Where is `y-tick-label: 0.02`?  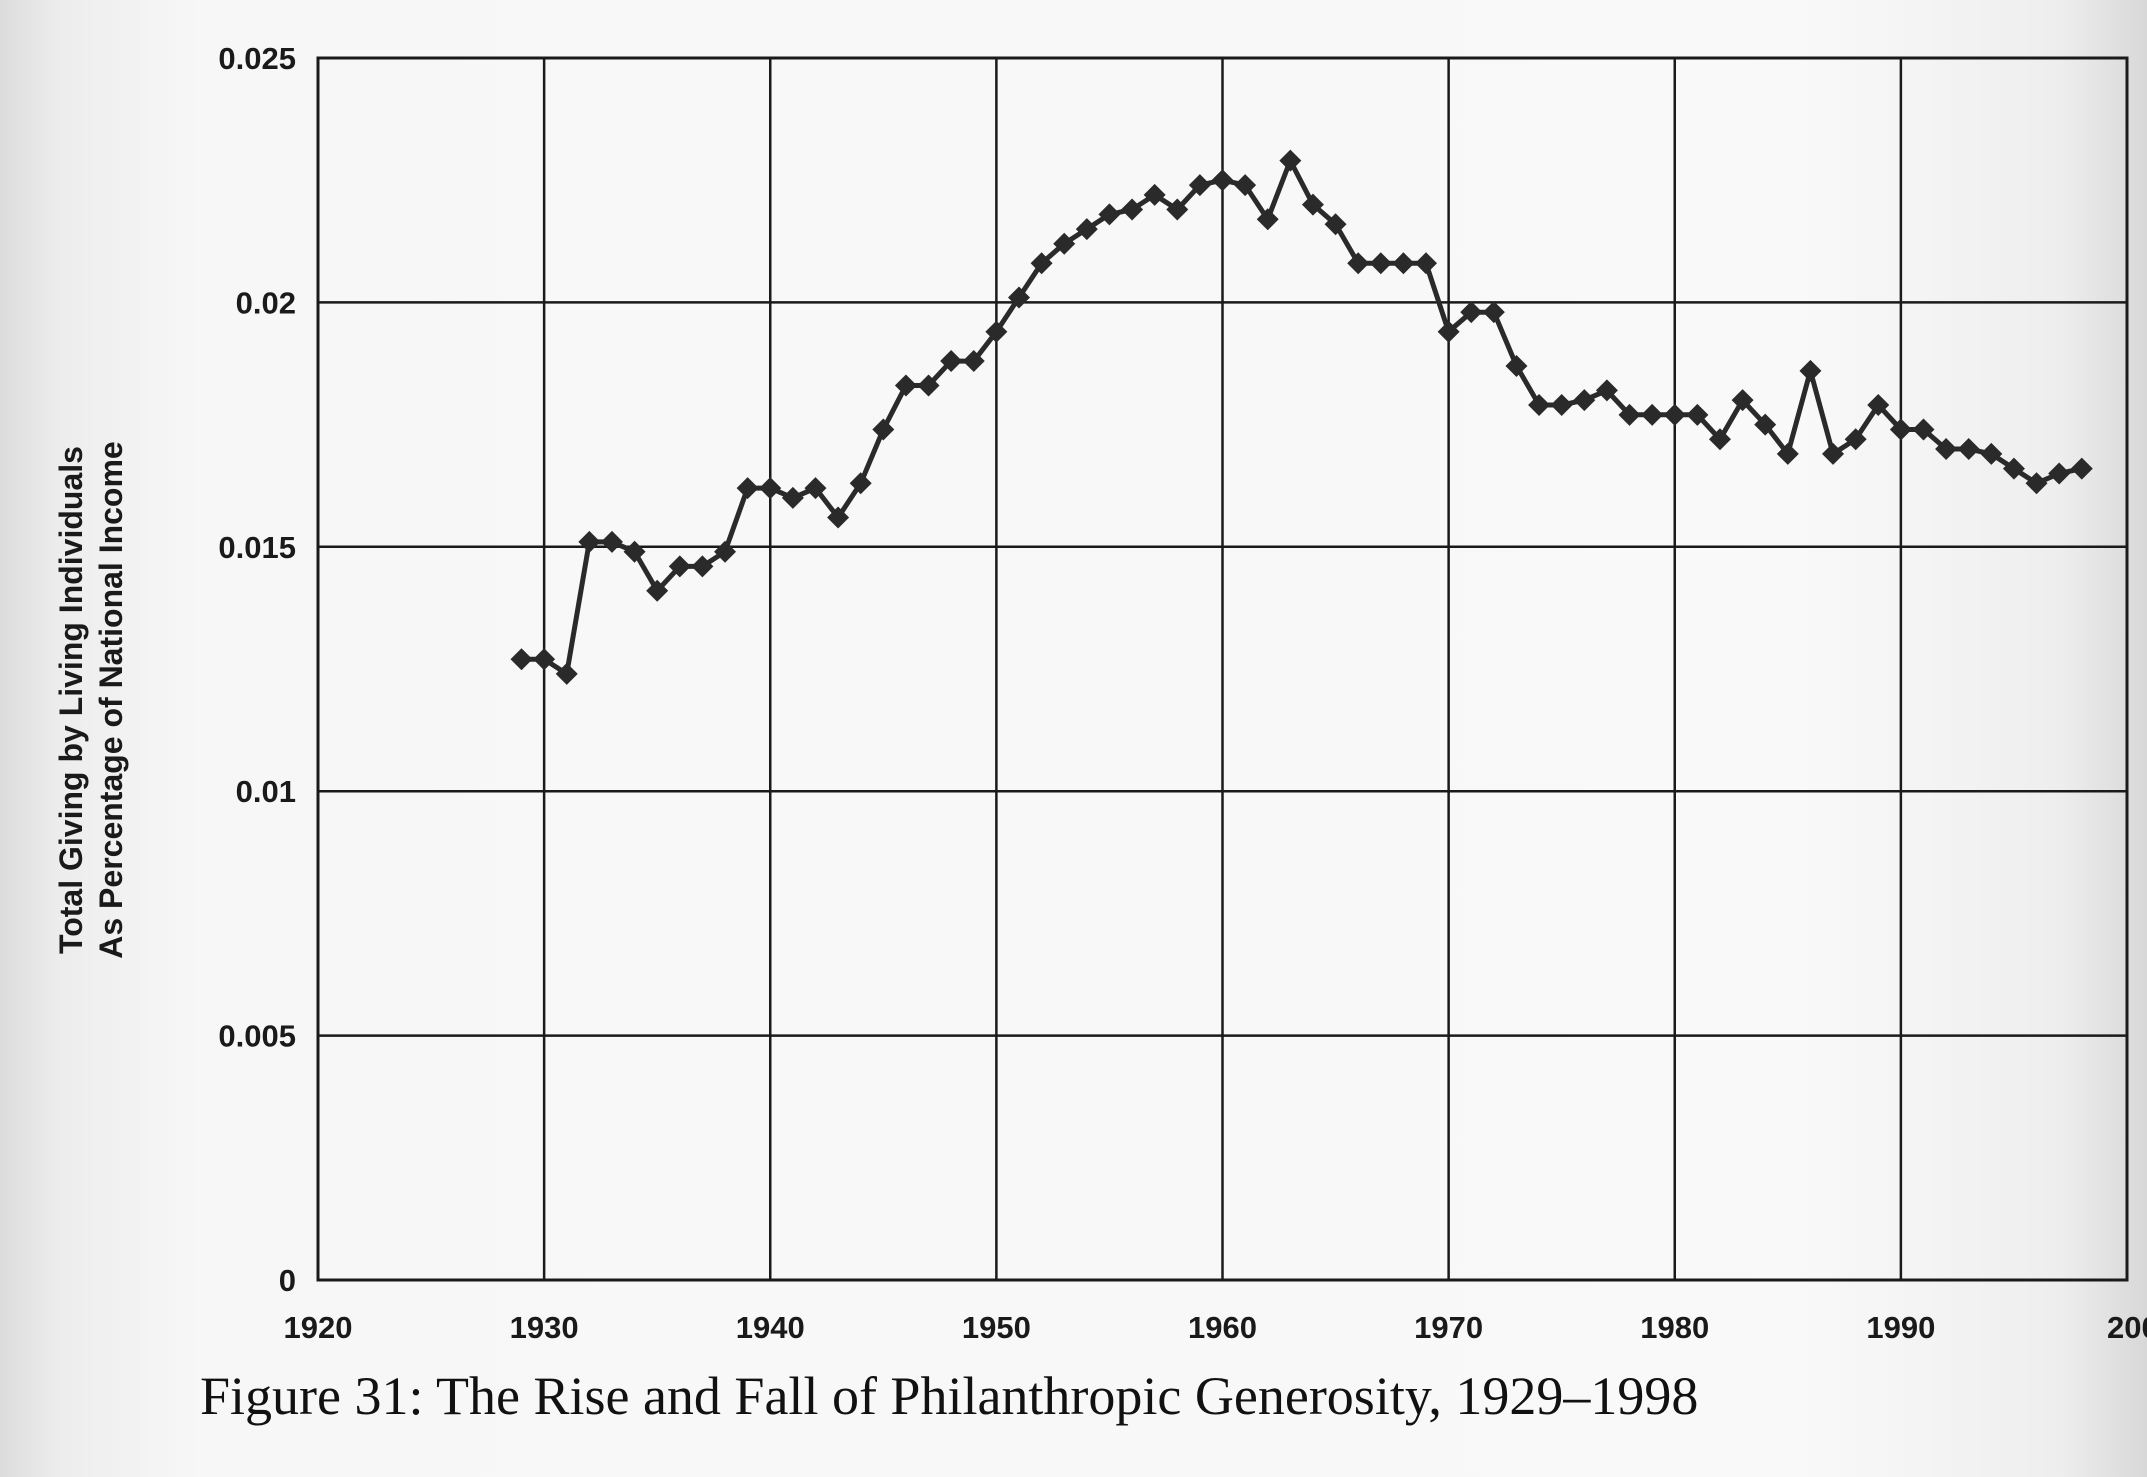 y-tick-label: 0.02 is located at coordinates (266, 302).